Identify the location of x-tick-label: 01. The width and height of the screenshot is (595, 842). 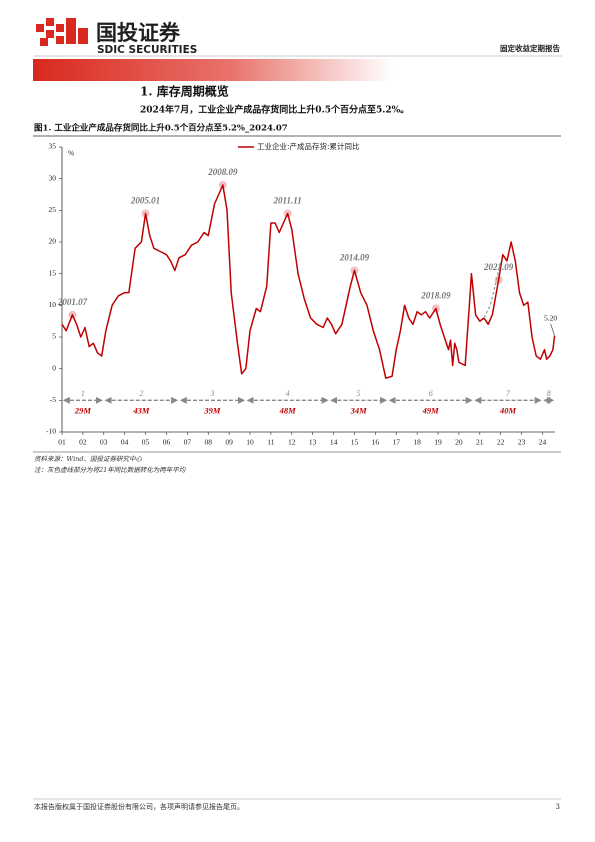
(62, 442).